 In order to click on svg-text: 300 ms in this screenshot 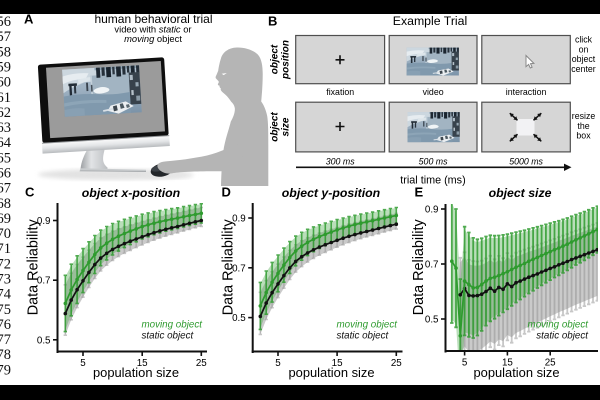, I will do `click(340, 162)`.